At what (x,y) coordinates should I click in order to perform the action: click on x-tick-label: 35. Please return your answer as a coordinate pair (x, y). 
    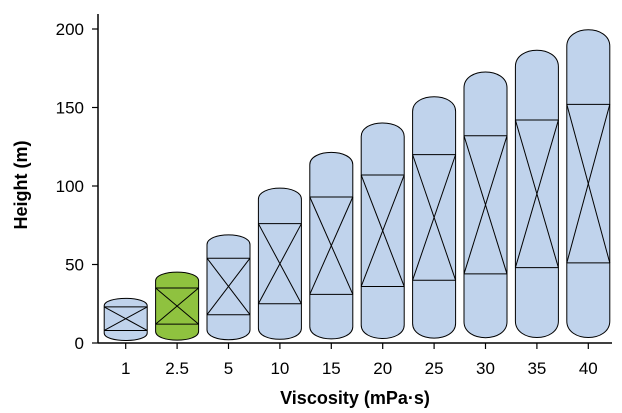
    Looking at the image, I should click on (536, 368).